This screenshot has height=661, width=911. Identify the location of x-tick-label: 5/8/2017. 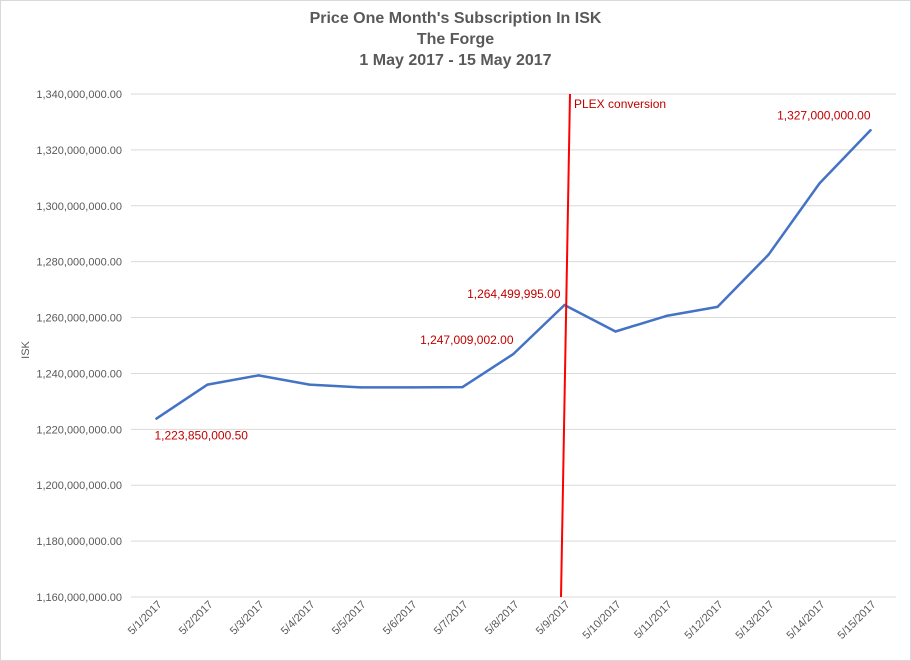
(502, 618).